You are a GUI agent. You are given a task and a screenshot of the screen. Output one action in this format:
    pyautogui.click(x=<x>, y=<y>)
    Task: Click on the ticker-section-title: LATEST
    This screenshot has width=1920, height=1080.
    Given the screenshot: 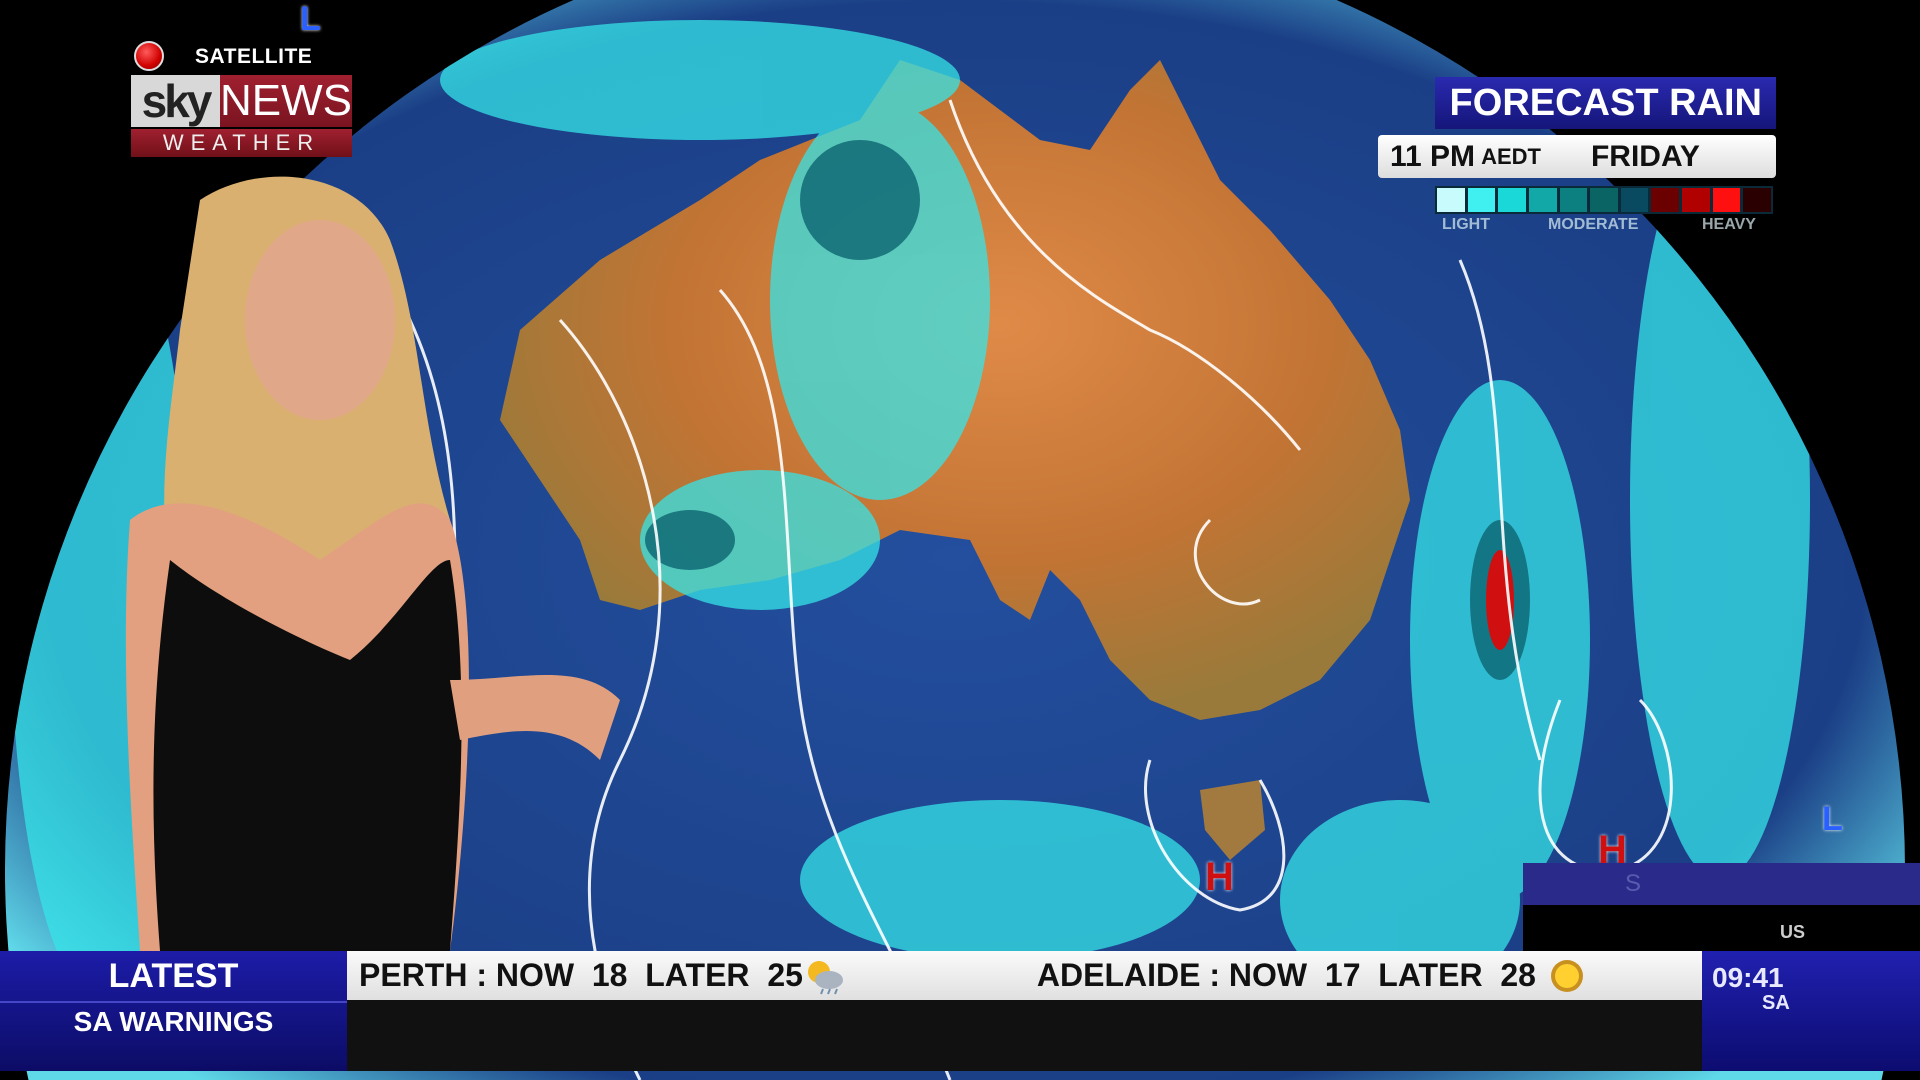 What is the action you would take?
    pyautogui.click(x=173, y=976)
    